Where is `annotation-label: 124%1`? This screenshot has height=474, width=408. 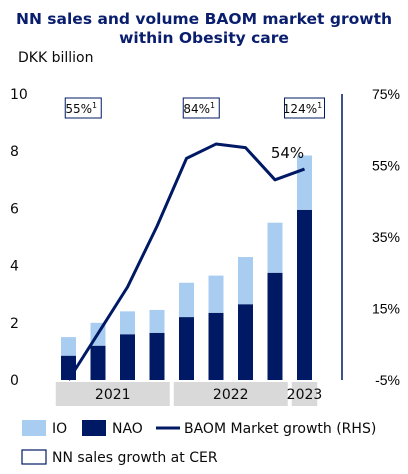
annotation-label: 124%1 is located at coordinates (302, 108).